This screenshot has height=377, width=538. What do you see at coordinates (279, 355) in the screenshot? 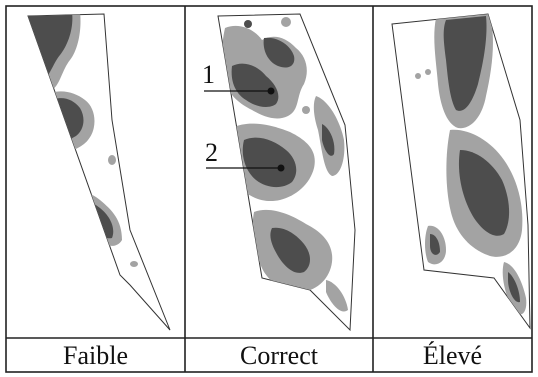
I see `caption-correct: Correct` at bounding box center [279, 355].